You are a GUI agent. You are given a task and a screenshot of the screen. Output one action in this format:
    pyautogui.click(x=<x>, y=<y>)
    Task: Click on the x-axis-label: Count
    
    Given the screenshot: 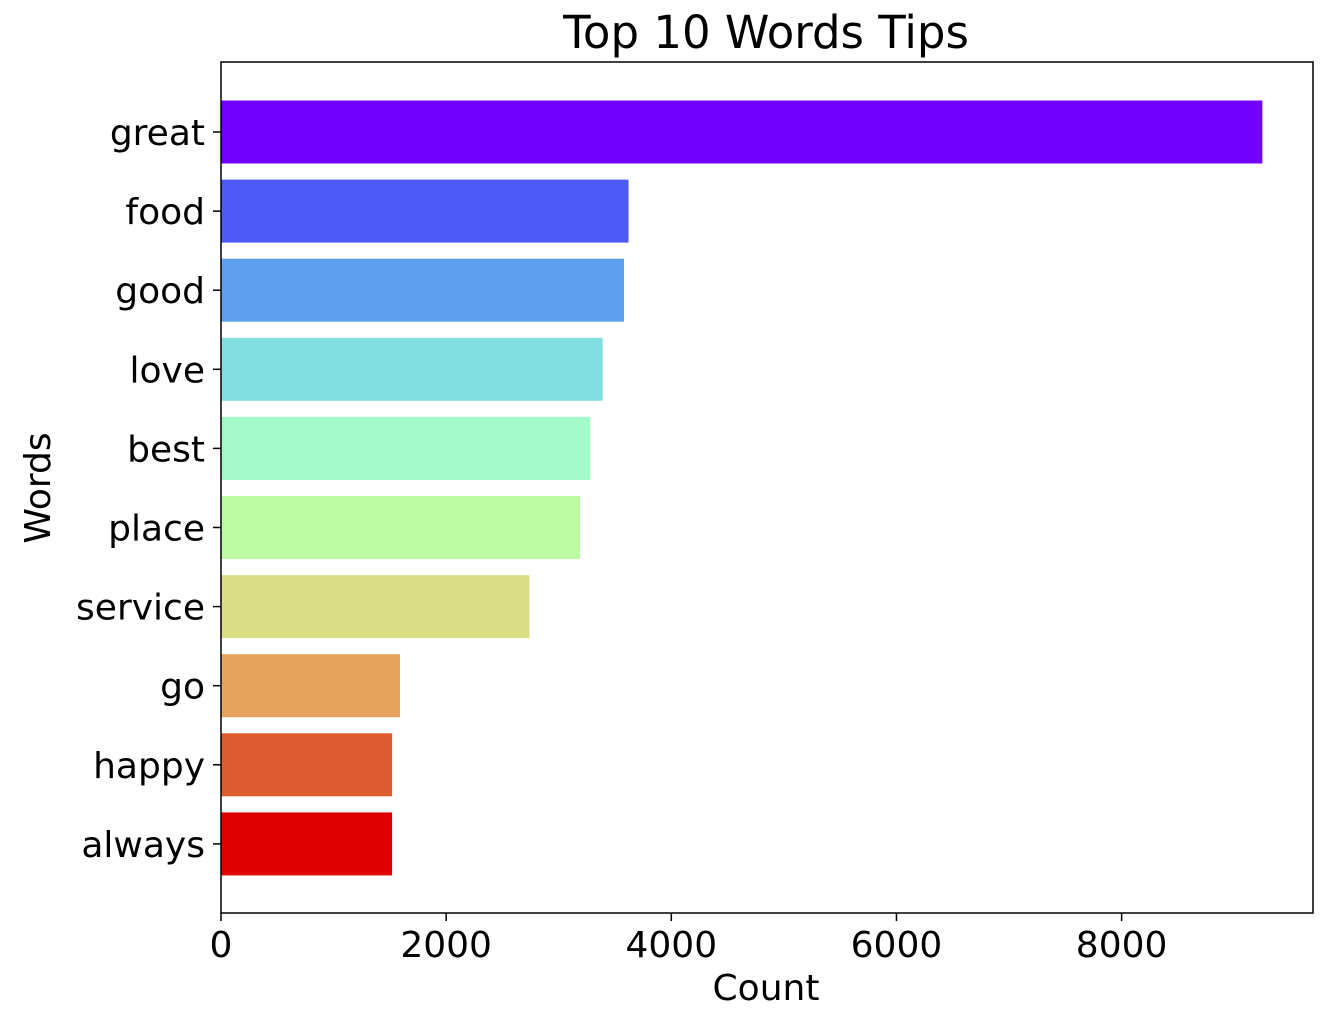 What is the action you would take?
    pyautogui.click(x=766, y=988)
    